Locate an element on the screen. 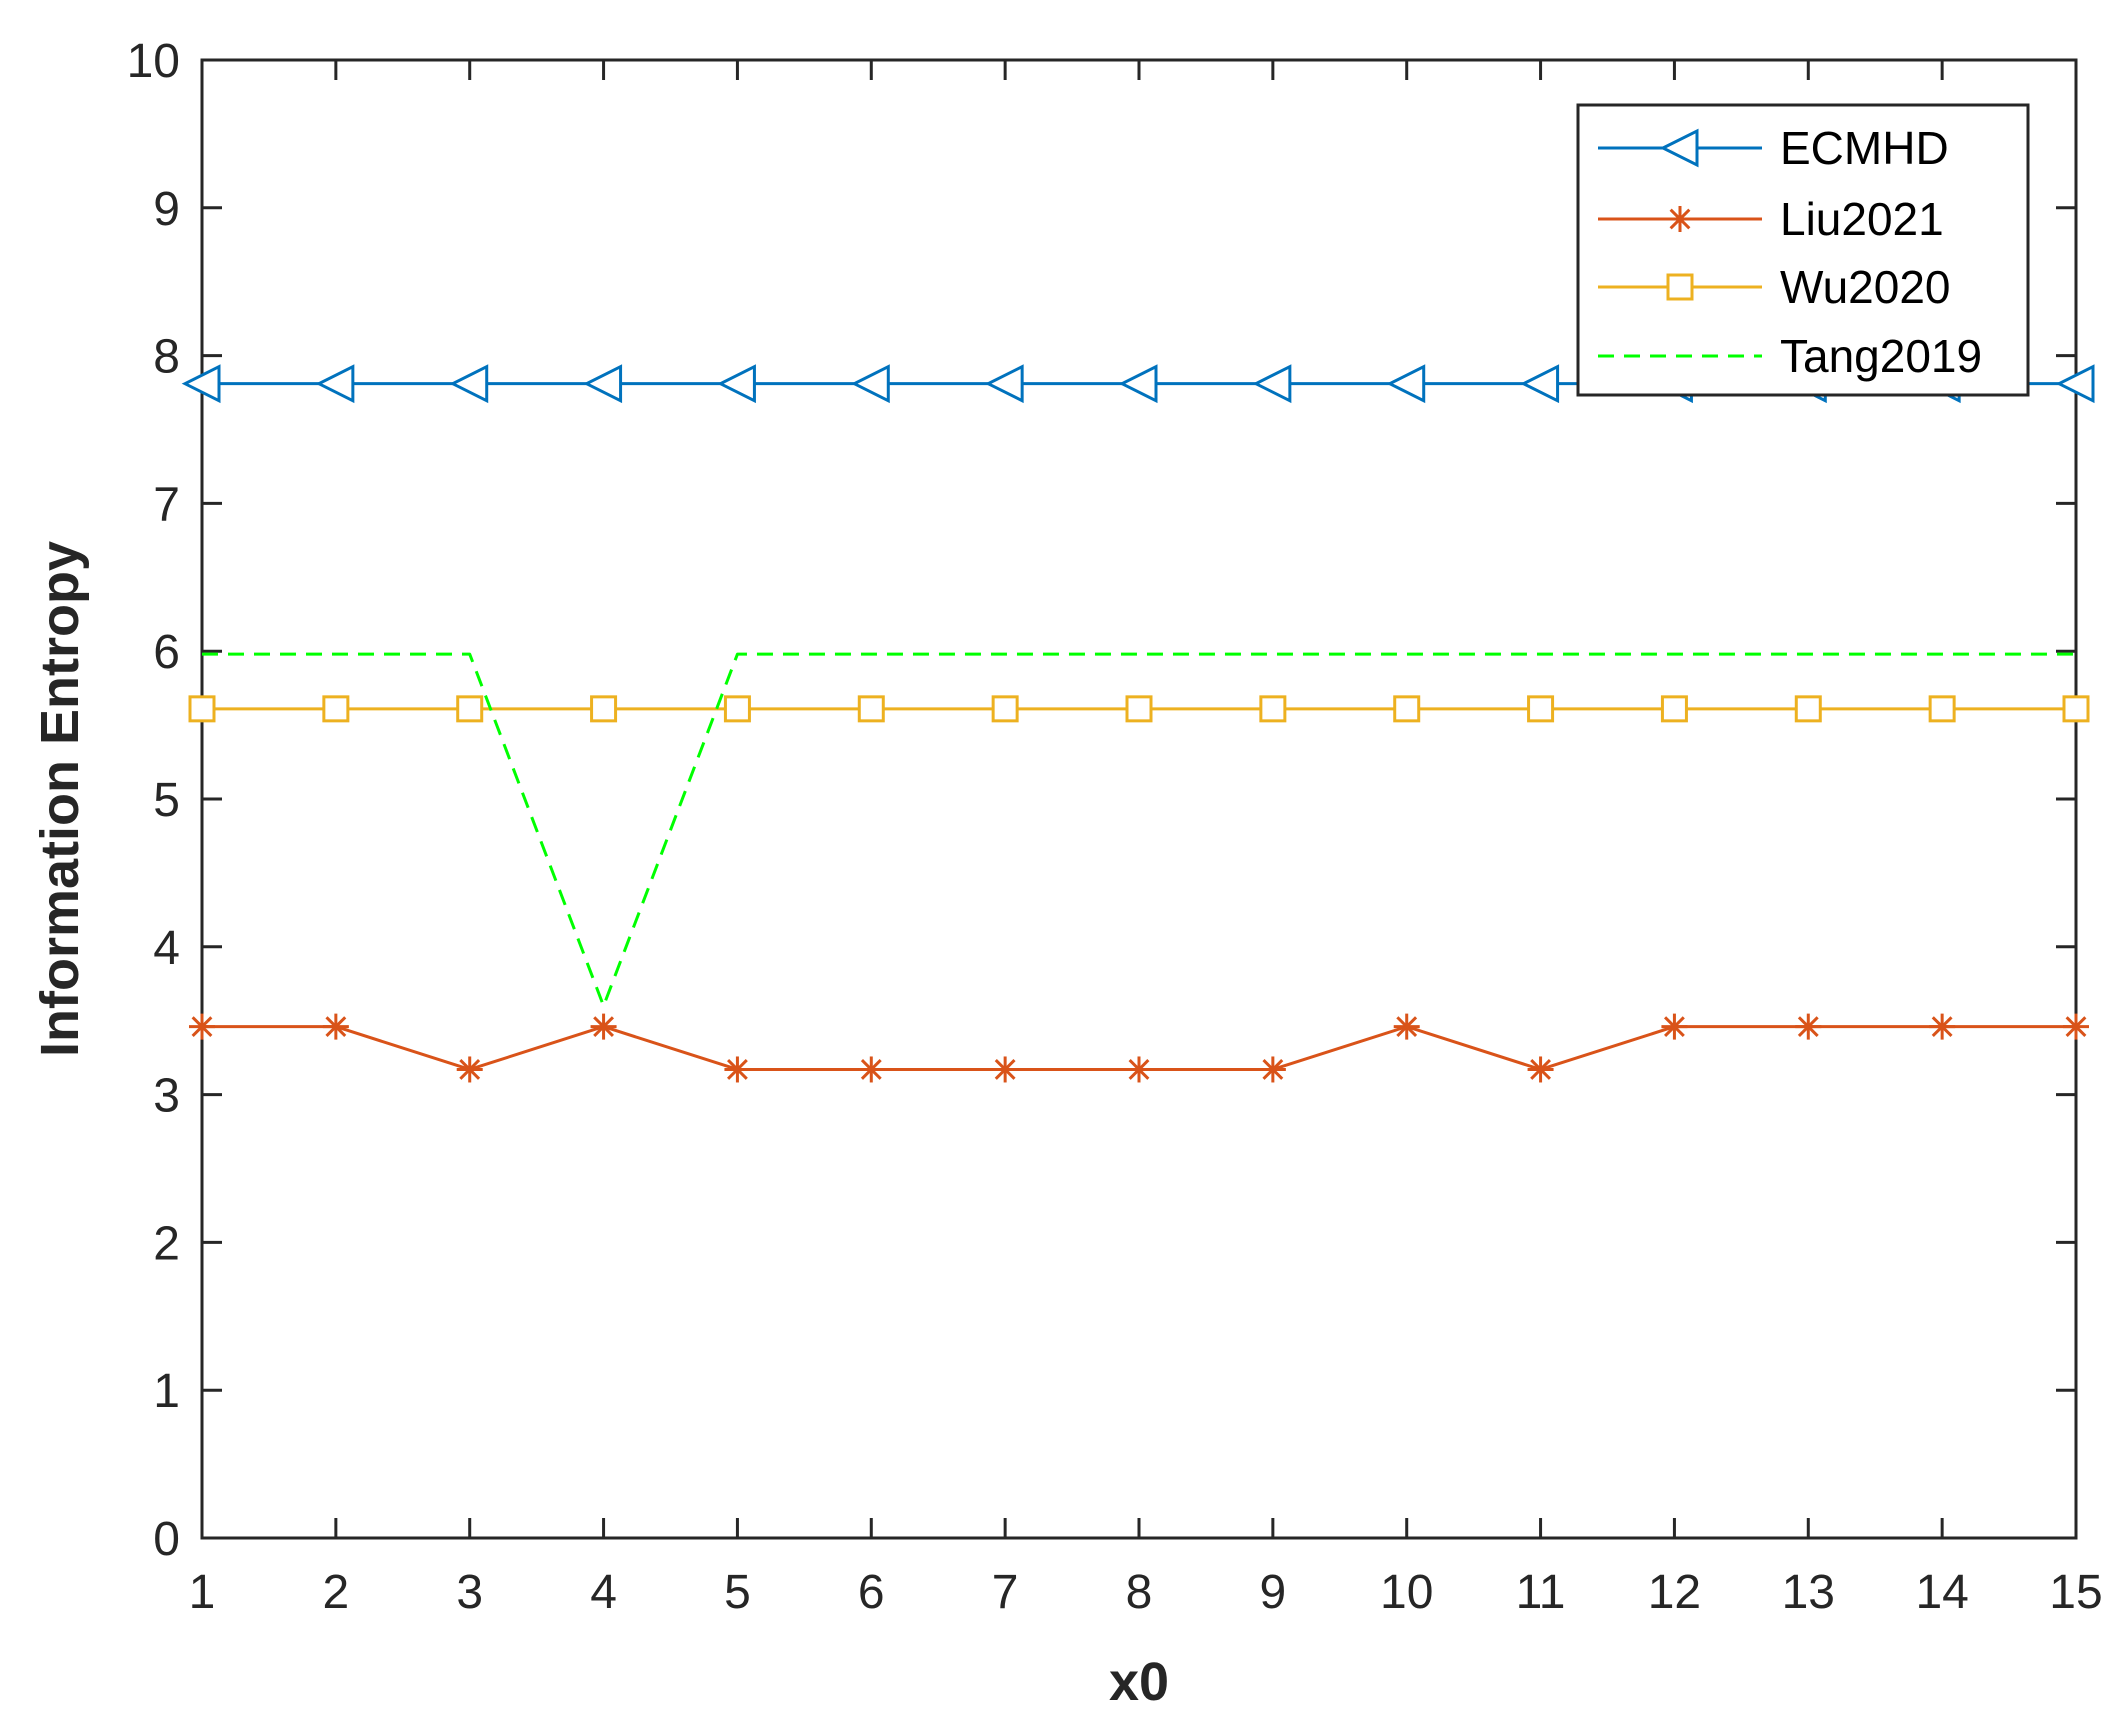 This screenshot has width=2126, height=1728. y-tick-label: 2 is located at coordinates (166, 1243).